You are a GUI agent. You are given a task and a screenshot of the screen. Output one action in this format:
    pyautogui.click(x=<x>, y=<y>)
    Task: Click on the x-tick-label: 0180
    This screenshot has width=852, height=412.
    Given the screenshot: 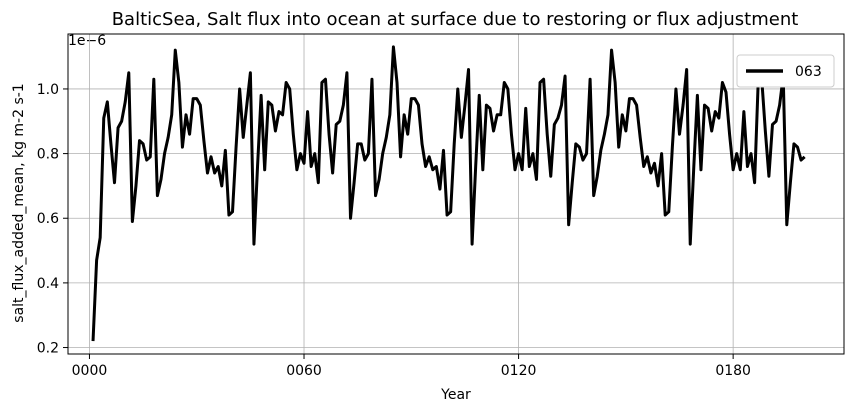 What is the action you would take?
    pyautogui.click(x=733, y=371)
    